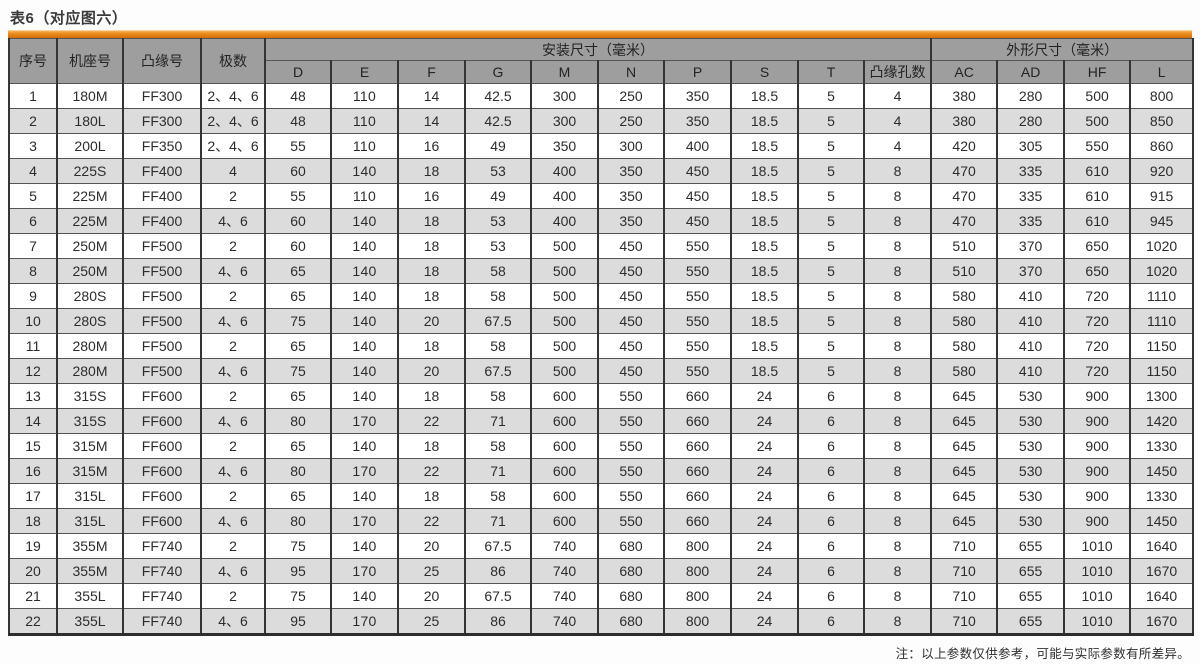 The width and height of the screenshot is (1200, 664). Describe the element at coordinates (1162, 96) in the screenshot. I see `table-cell: 800` at that location.